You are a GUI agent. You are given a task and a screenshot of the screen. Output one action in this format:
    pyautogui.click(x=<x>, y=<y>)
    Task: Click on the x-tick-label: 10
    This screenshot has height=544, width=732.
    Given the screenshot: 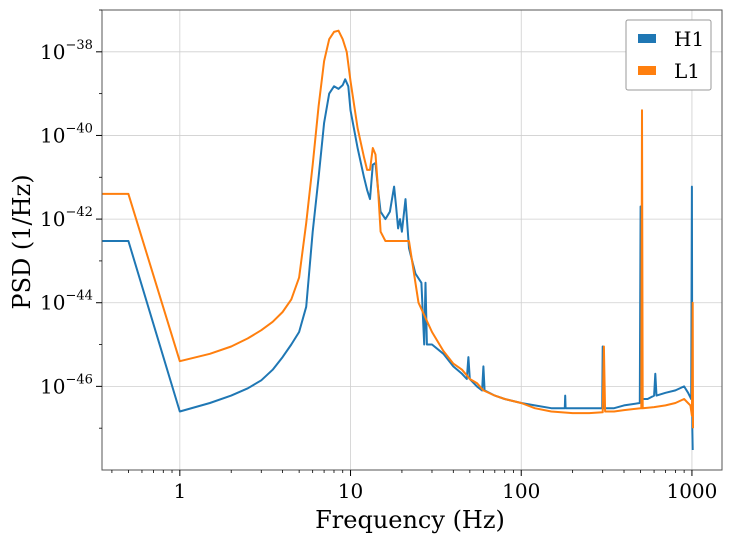 What is the action you would take?
    pyautogui.click(x=350, y=491)
    